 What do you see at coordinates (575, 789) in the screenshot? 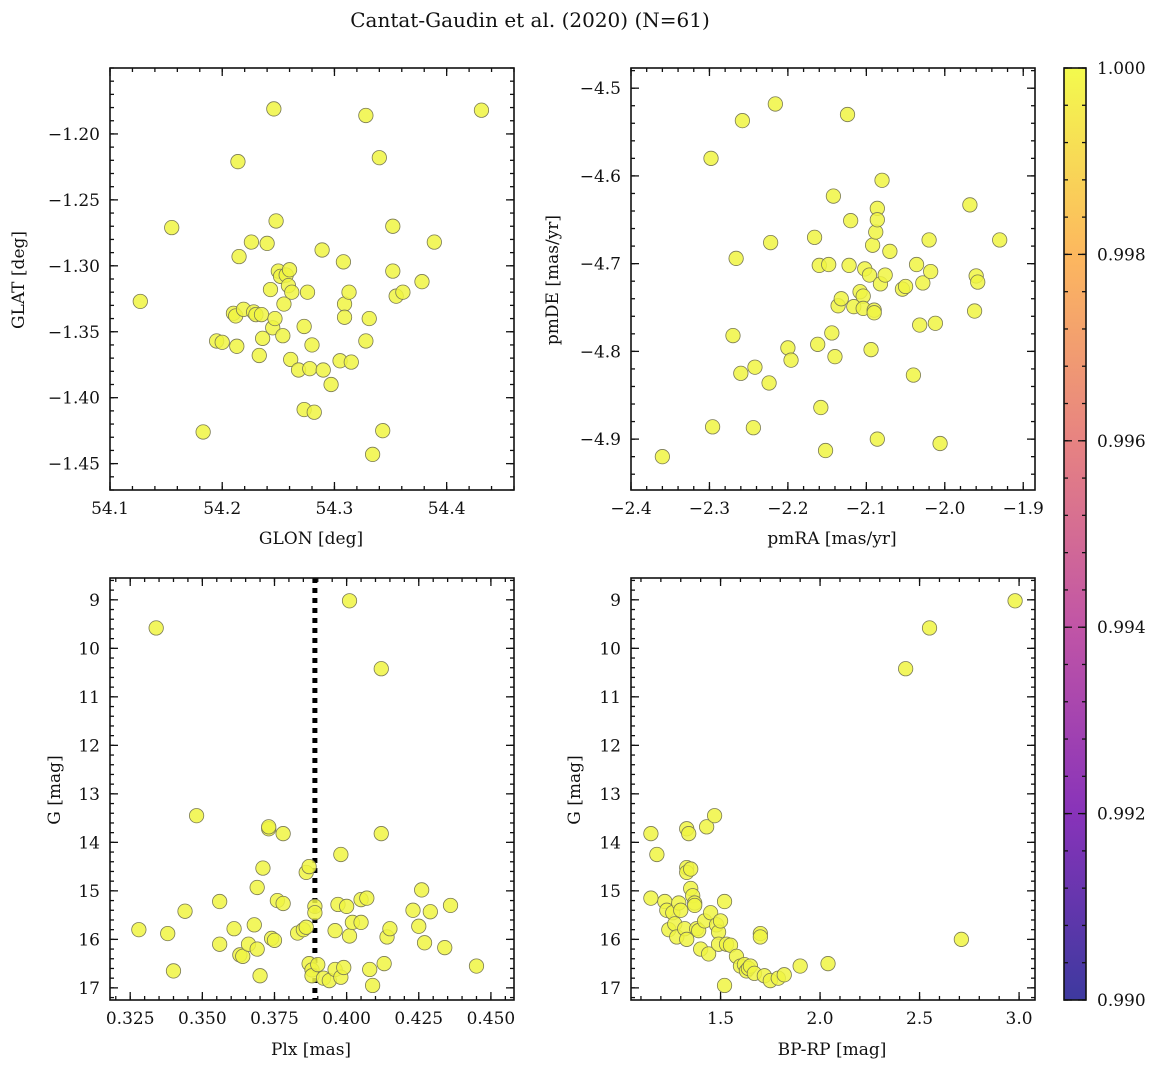
I see `ylabel-g-right: G [mag]` at bounding box center [575, 789].